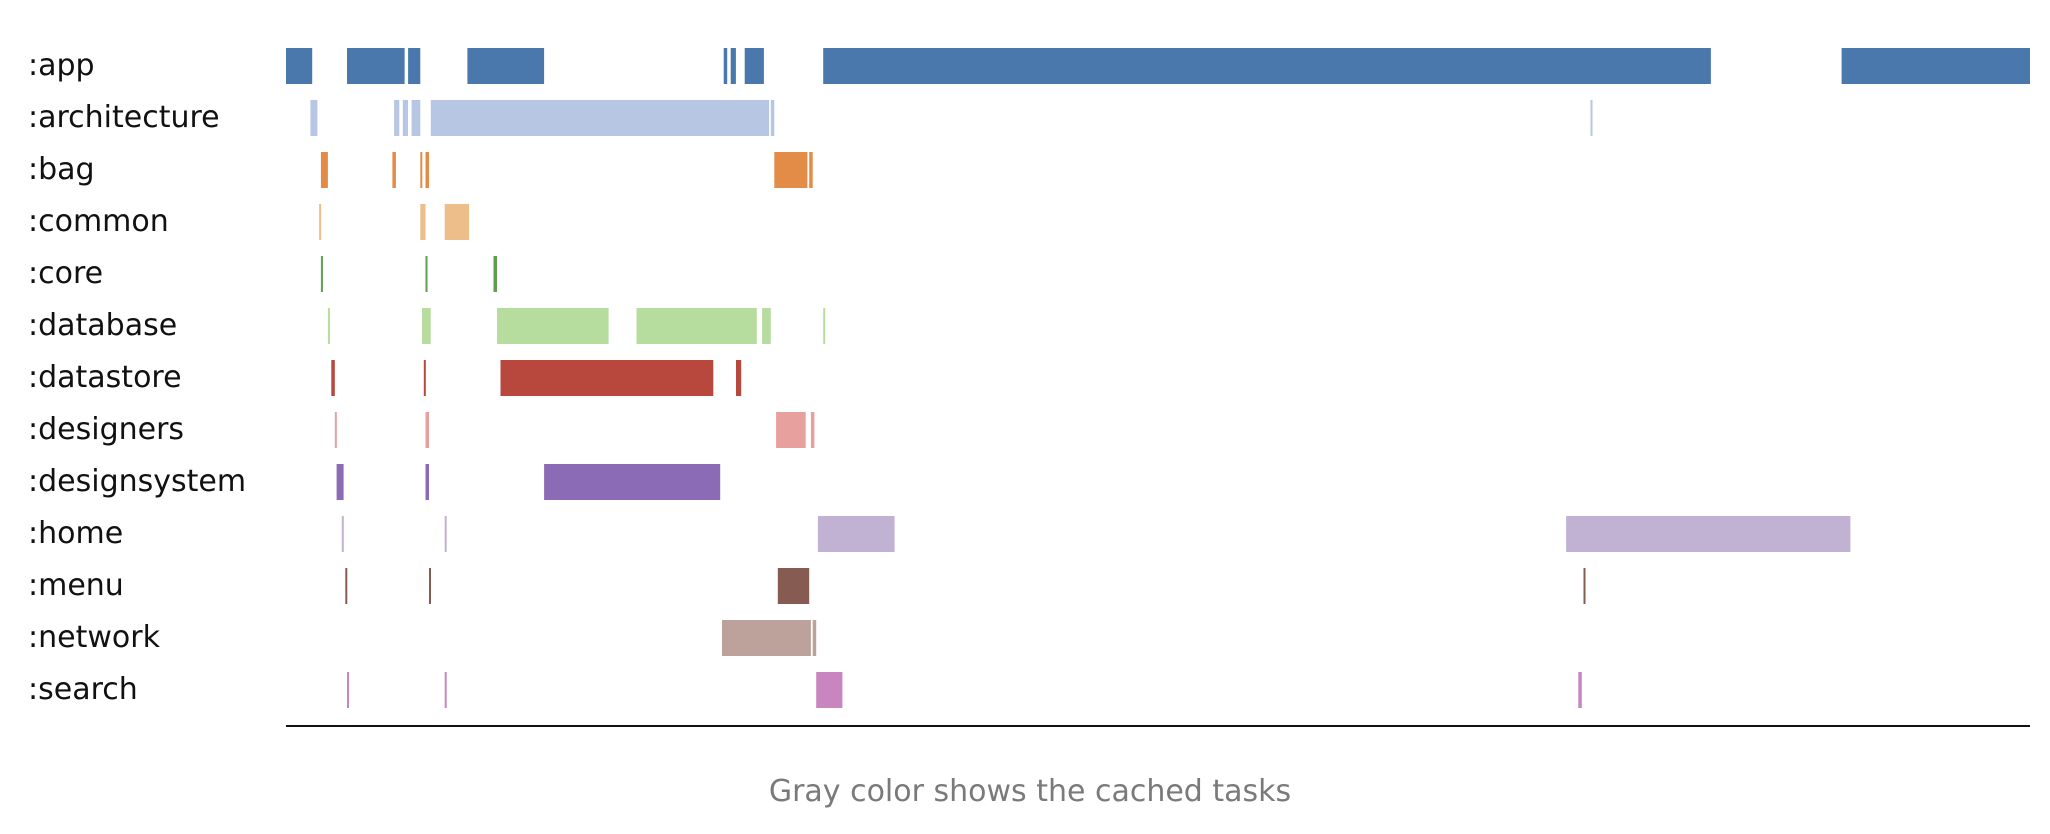 The width and height of the screenshot is (2050, 834). Describe the element at coordinates (422, 638) in the screenshot. I see `timeline-row-network: :network` at that location.